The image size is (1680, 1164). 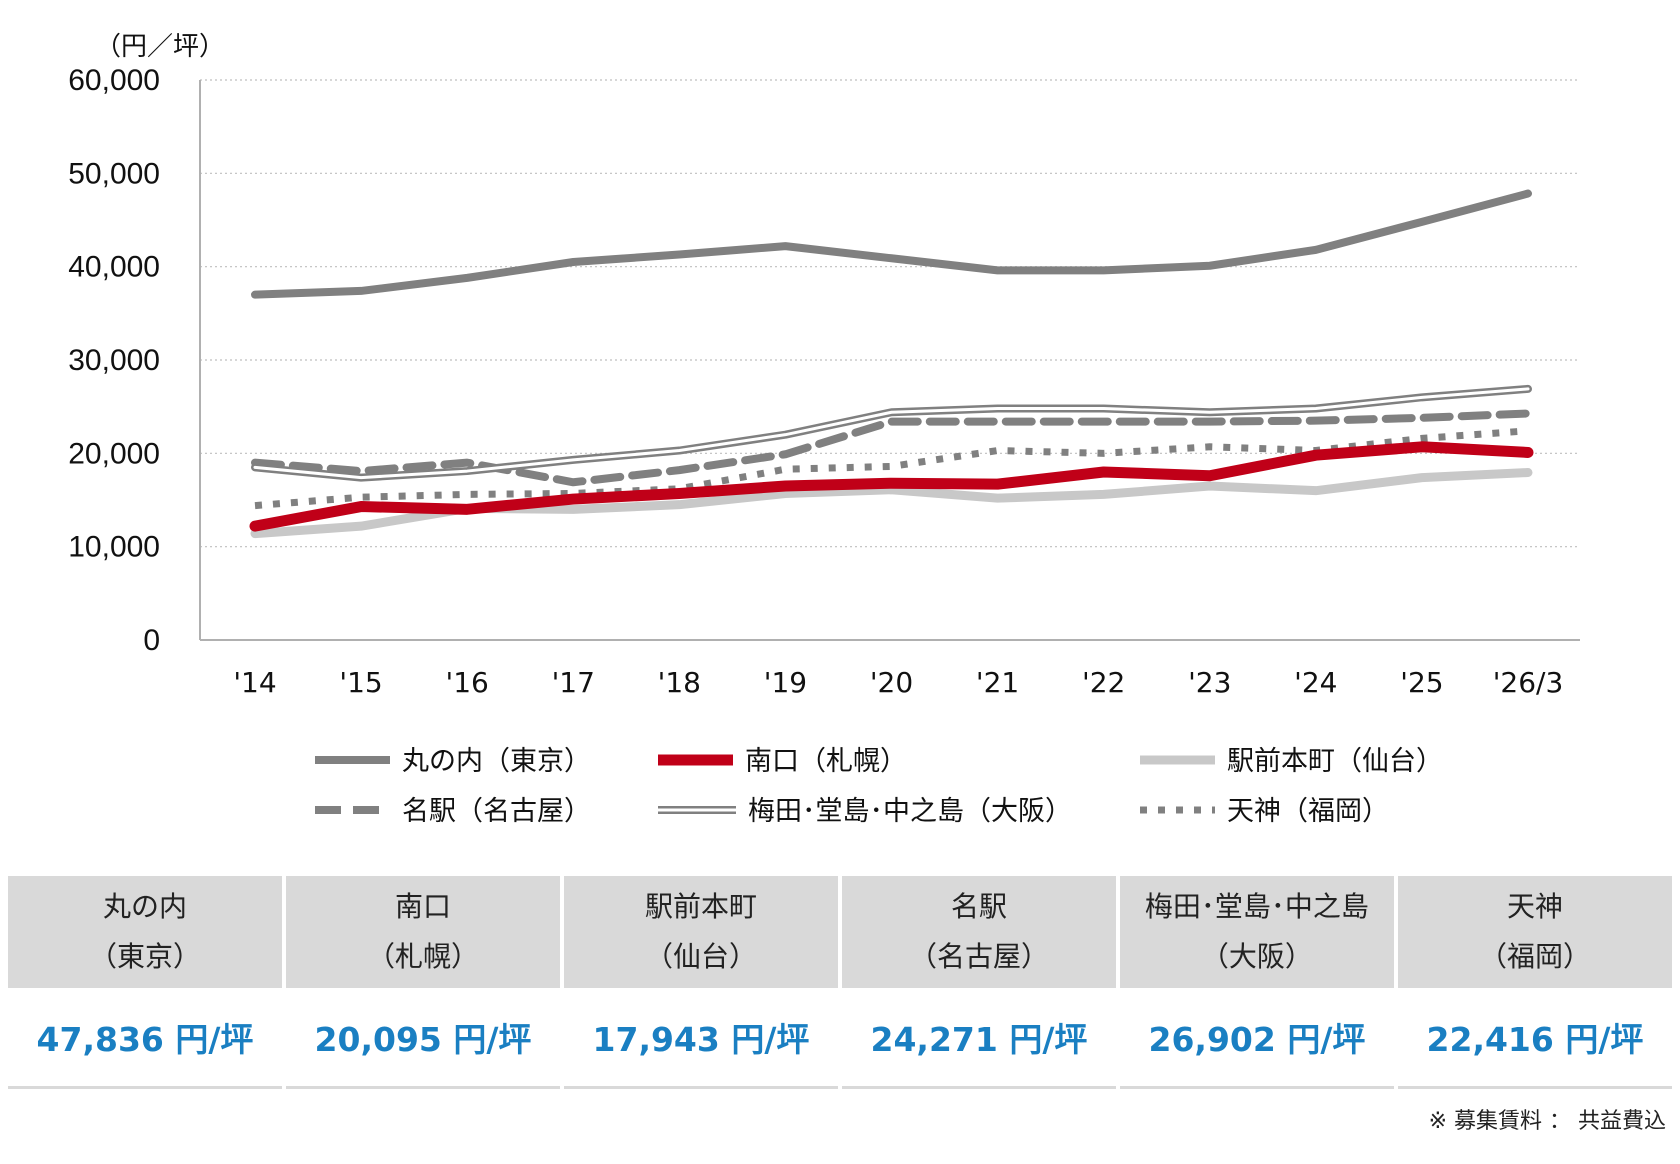 What do you see at coordinates (978, 1038) in the screenshot?
I see `summary-value: 24,271 円/坪` at bounding box center [978, 1038].